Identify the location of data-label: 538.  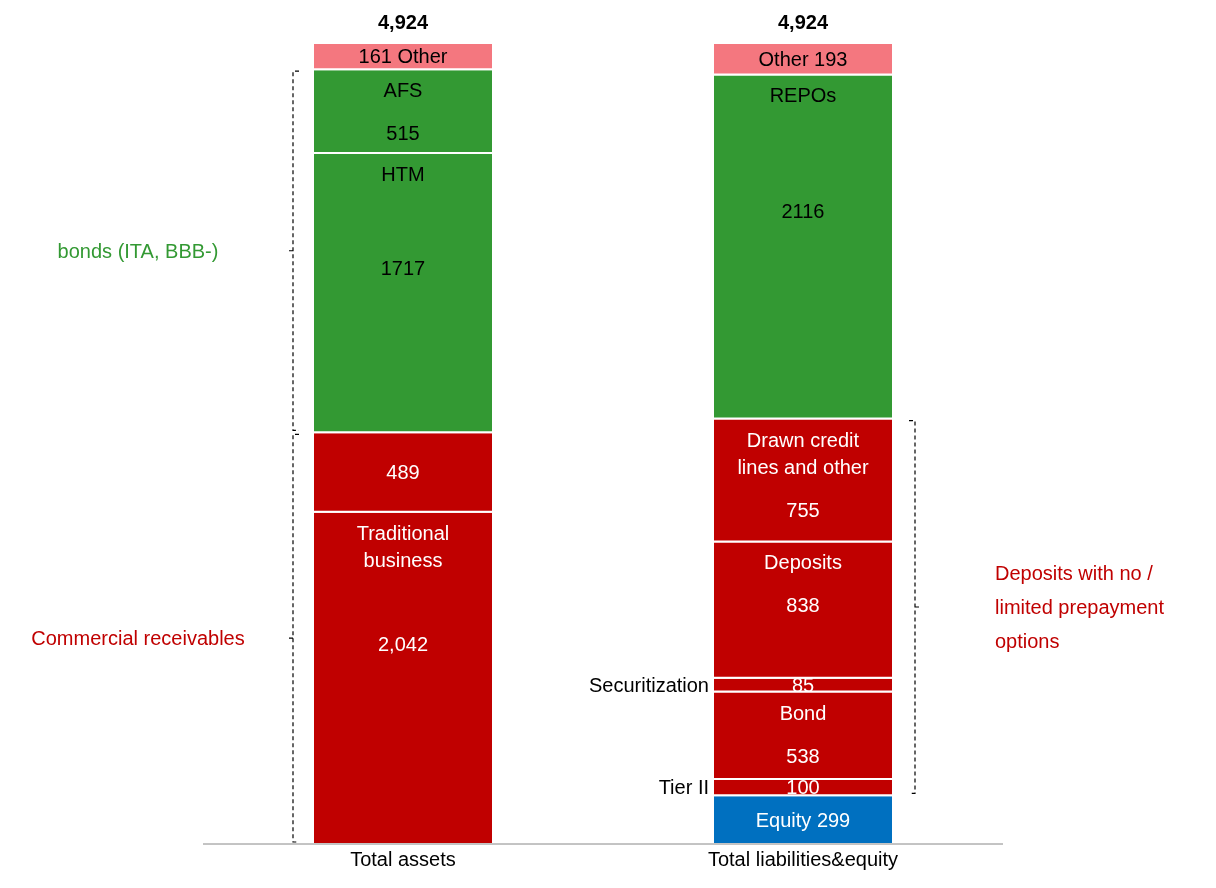
(803, 755).